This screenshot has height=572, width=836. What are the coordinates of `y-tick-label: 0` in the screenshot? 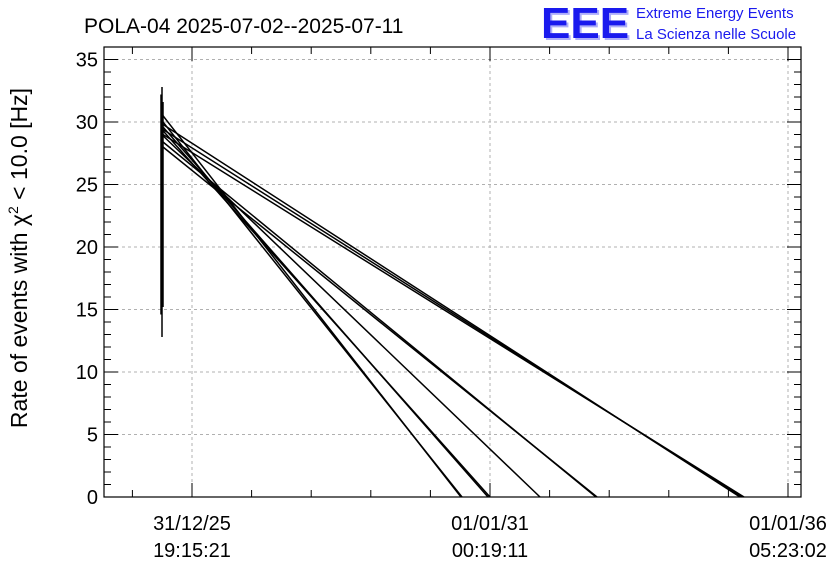 It's located at (92, 498).